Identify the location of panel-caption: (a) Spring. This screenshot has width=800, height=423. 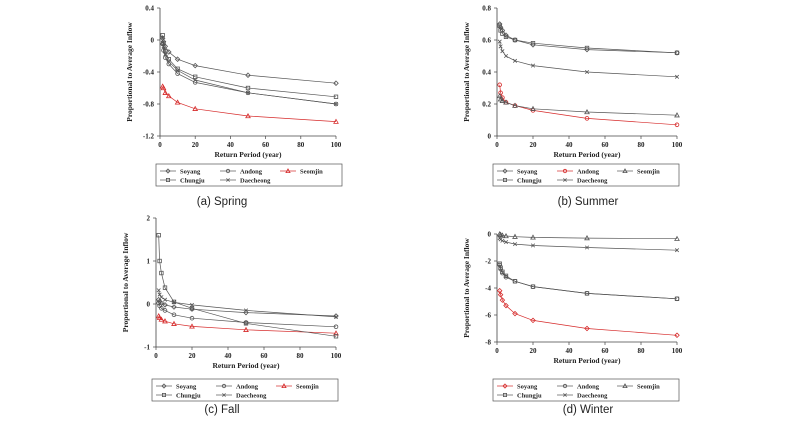
(222, 202).